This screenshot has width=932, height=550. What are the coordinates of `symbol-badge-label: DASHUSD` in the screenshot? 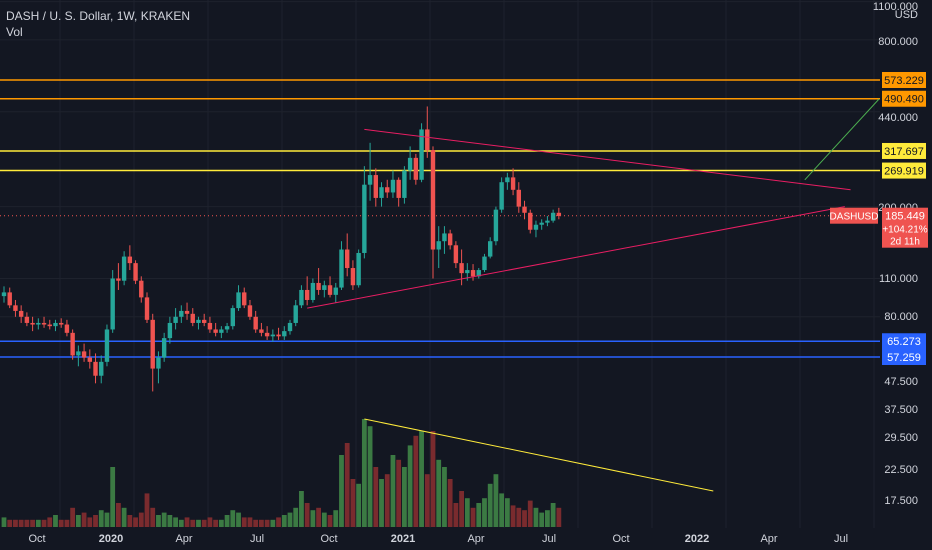 It's located at (854, 217).